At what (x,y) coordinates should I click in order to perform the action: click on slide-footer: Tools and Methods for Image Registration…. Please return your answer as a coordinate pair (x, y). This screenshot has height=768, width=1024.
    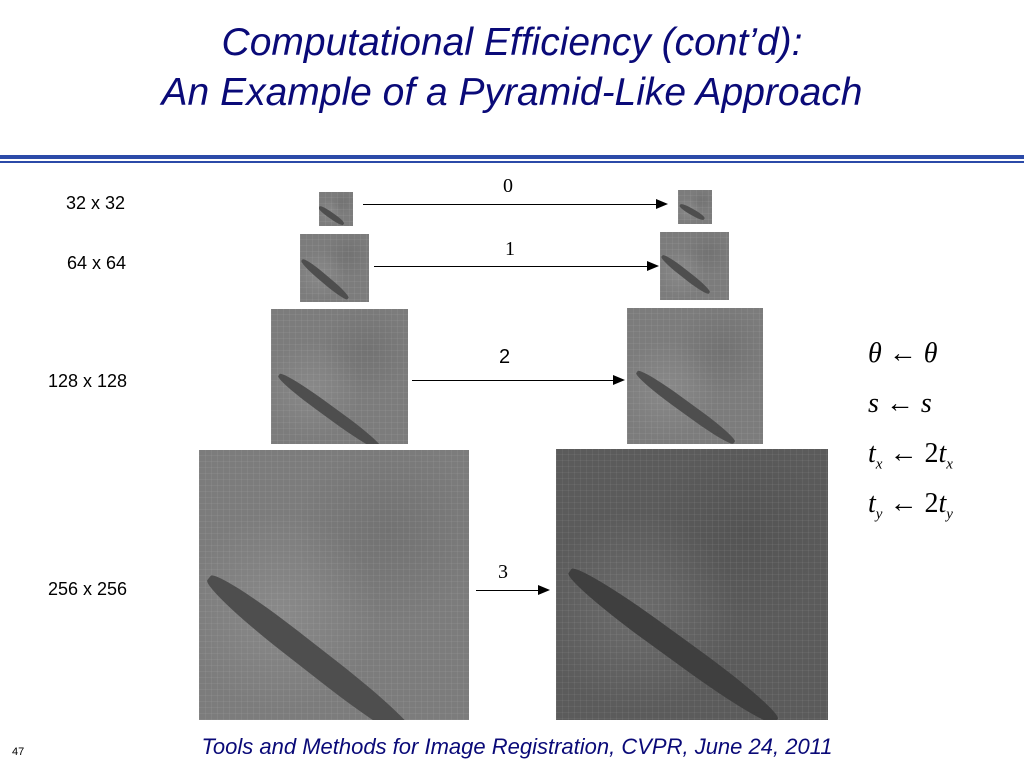
    Looking at the image, I should click on (517, 746).